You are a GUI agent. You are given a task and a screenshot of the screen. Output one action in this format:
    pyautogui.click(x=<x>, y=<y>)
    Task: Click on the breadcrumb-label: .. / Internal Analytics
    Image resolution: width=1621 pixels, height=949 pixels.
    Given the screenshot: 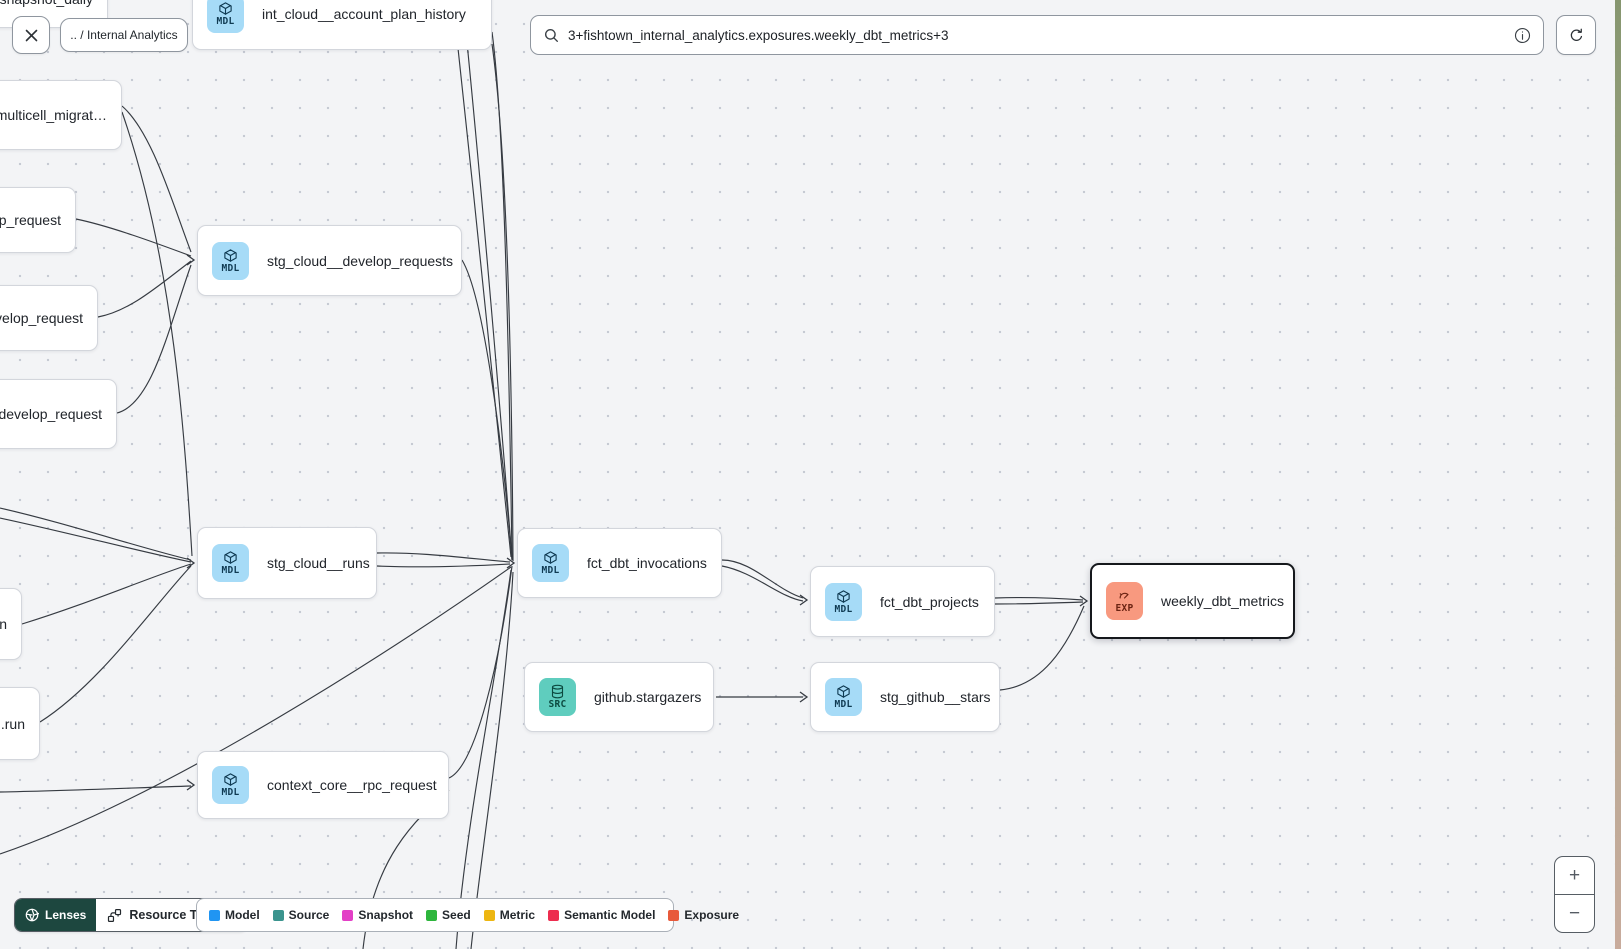 What is the action you would take?
    pyautogui.click(x=124, y=35)
    